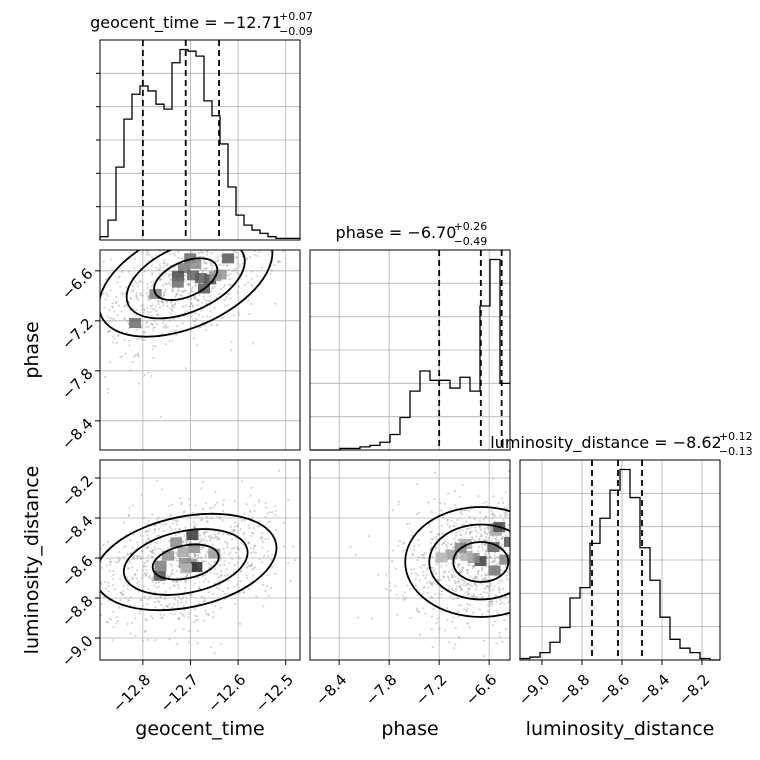 This screenshot has height=760, width=760. Describe the element at coordinates (77, 384) in the screenshot. I see `y-tick-label: −7.8` at that location.